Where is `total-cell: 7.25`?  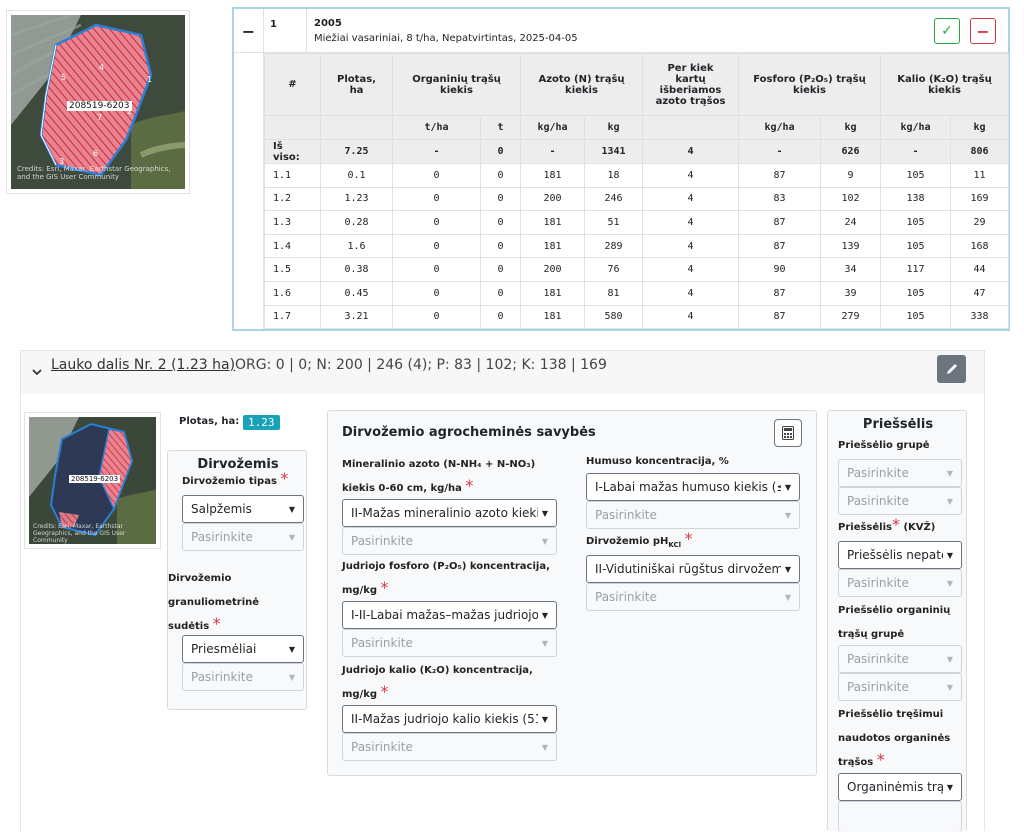 total-cell: 7.25 is located at coordinates (356, 151).